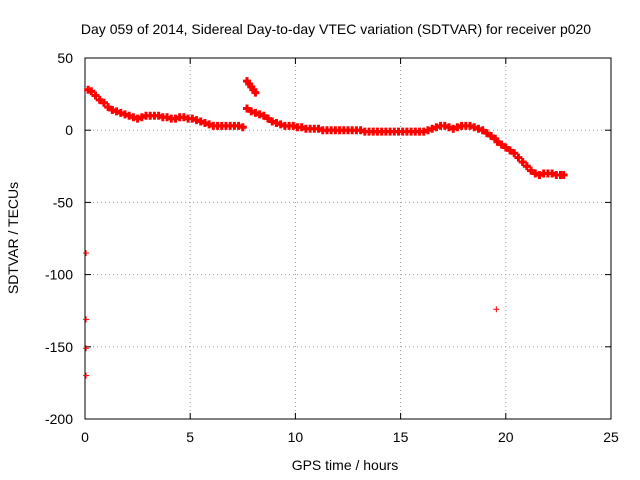  I want to click on y-tick-label: 0, so click(69, 130).